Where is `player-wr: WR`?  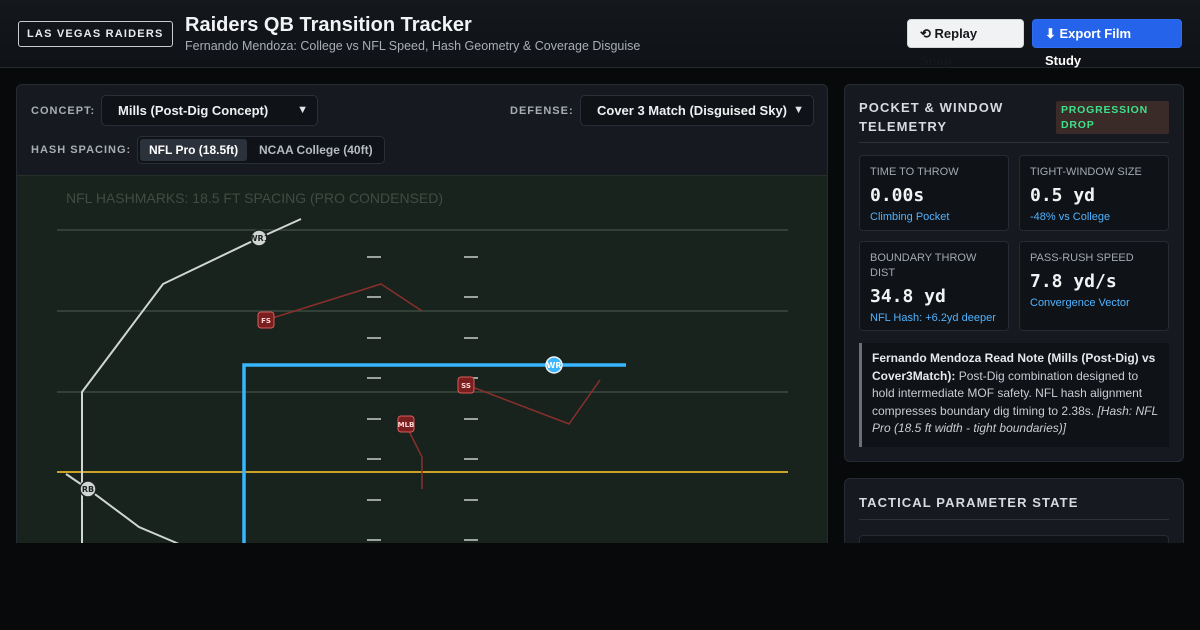 player-wr: WR is located at coordinates (554, 365).